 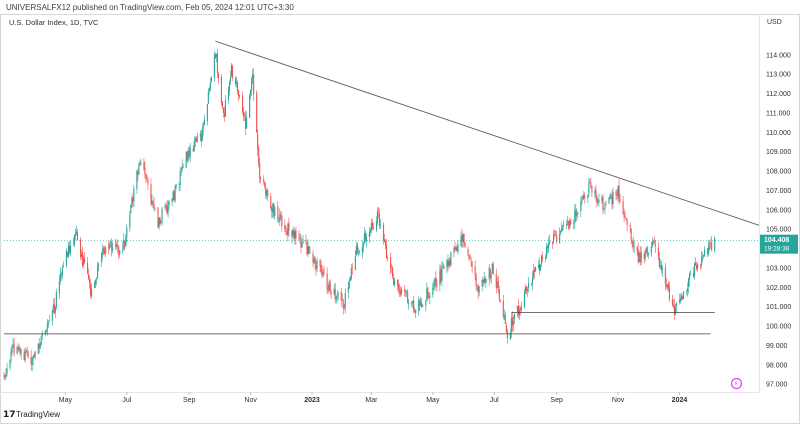 What do you see at coordinates (778, 230) in the screenshot?
I see `y-tick-label-8: 105.000` at bounding box center [778, 230].